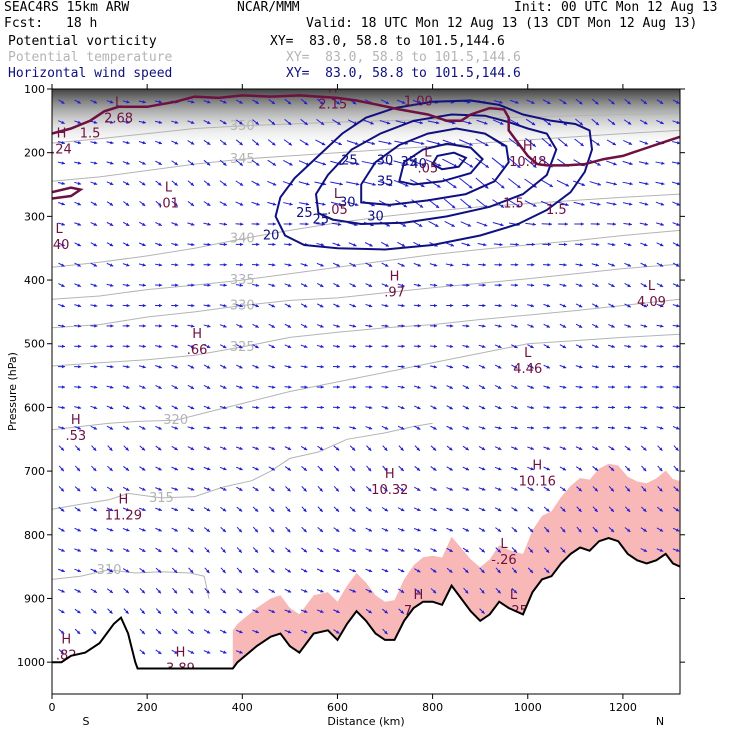 The width and height of the screenshot is (740, 740). Describe the element at coordinates (527, 369) in the screenshot. I see `extremum-value: 4.46` at that location.